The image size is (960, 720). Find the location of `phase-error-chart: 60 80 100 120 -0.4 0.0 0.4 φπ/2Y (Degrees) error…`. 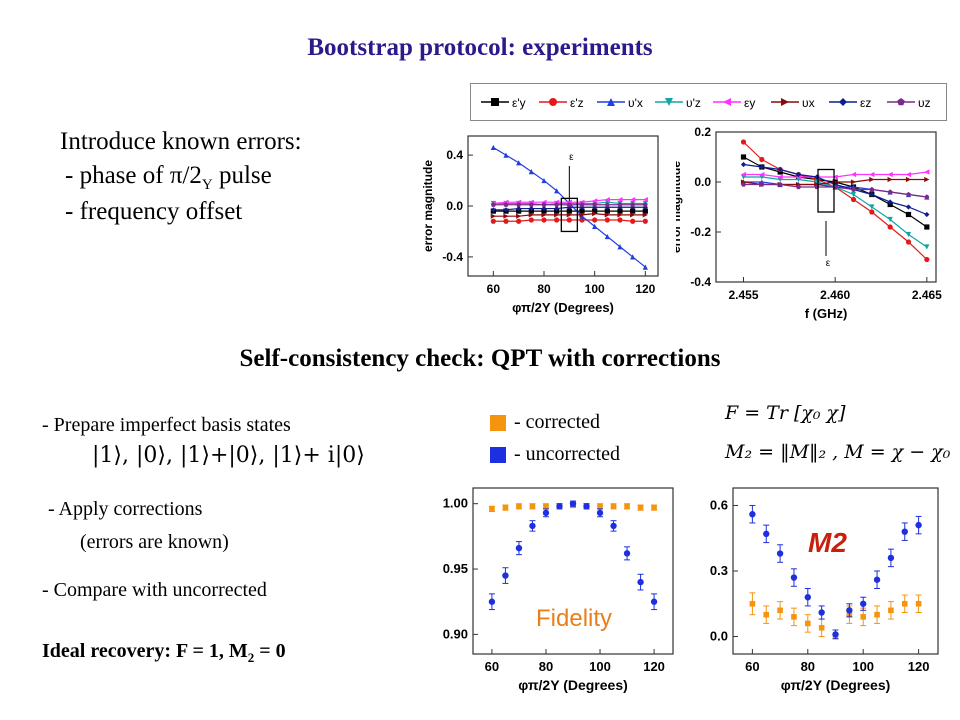

phase-error-chart: 60 80 100 120 -0.4 0.0 0.4 φπ/2Y (Degrees) error… is located at coordinates (540, 225).